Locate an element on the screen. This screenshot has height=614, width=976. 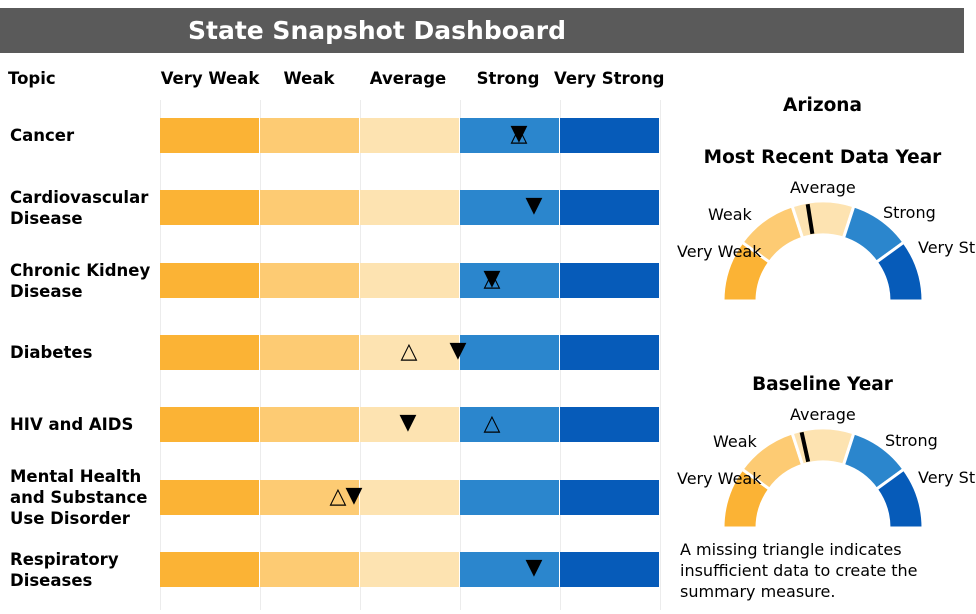
gauge-recent-label-average: Average is located at coordinates (823, 187).